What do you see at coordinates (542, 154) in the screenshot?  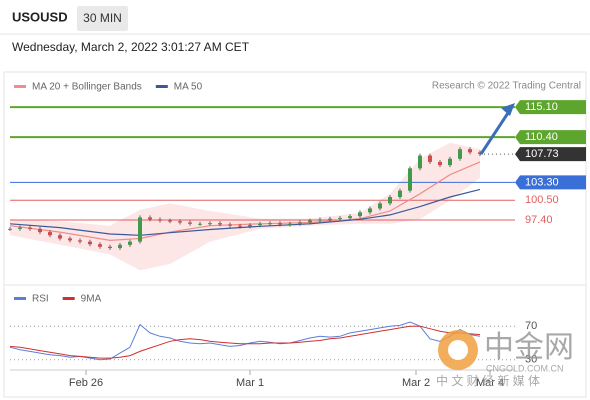 I see `level-label: 107.73` at bounding box center [542, 154].